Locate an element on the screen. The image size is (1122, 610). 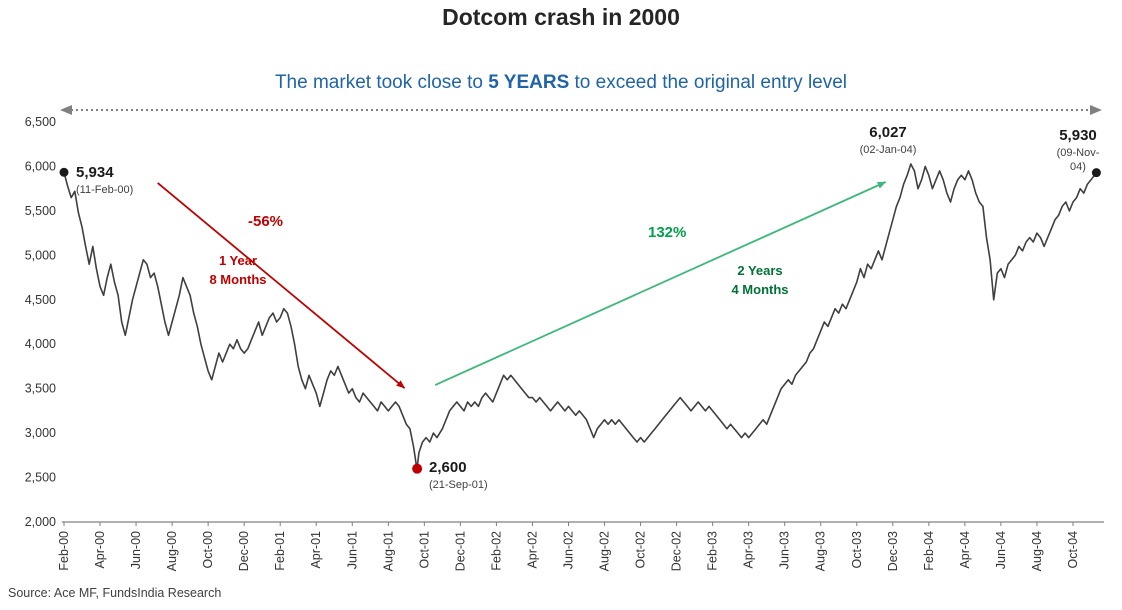
x-tick-label: Oct-04 is located at coordinates (1073, 550).